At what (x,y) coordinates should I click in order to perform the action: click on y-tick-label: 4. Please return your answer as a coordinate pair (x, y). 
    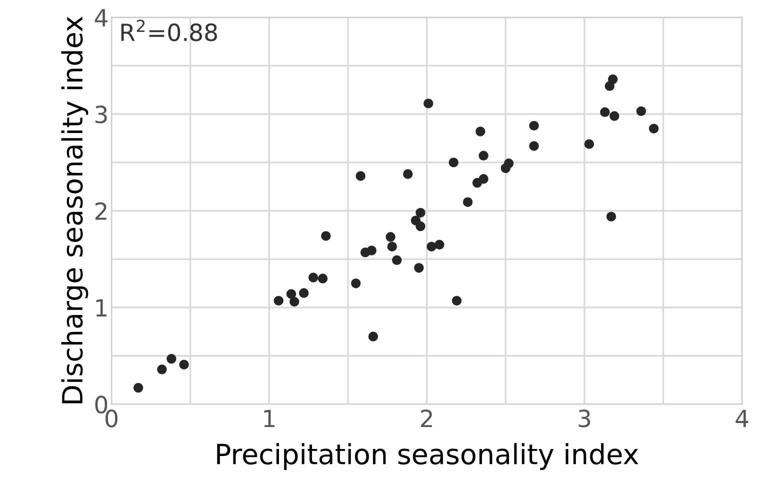
    Looking at the image, I should click on (101, 17).